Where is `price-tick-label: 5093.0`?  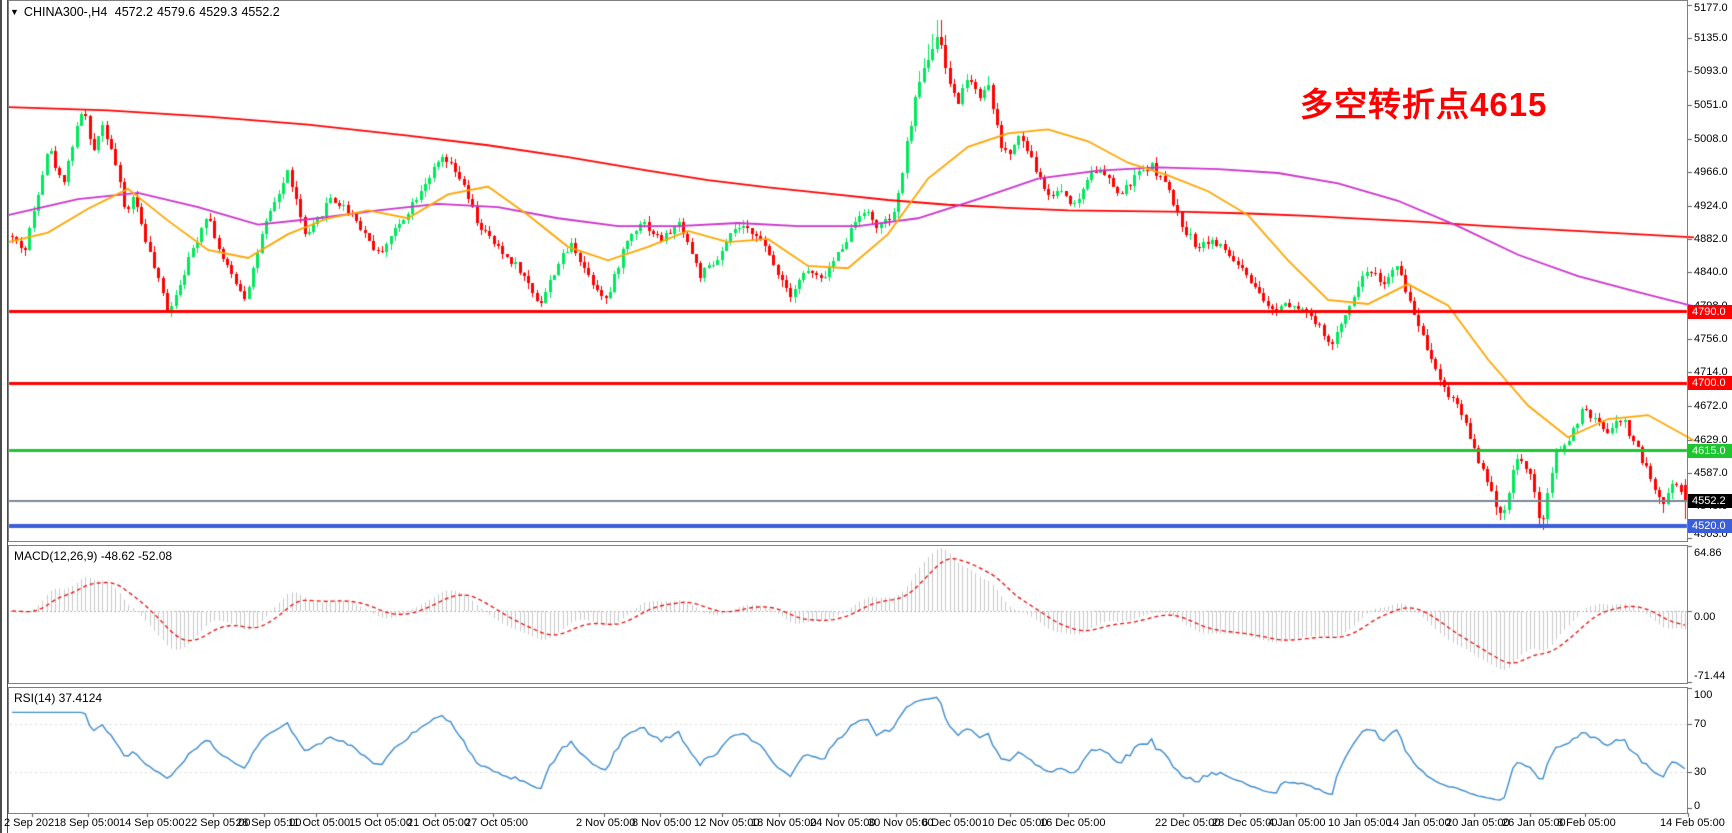
price-tick-label: 5093.0 is located at coordinates (1711, 71).